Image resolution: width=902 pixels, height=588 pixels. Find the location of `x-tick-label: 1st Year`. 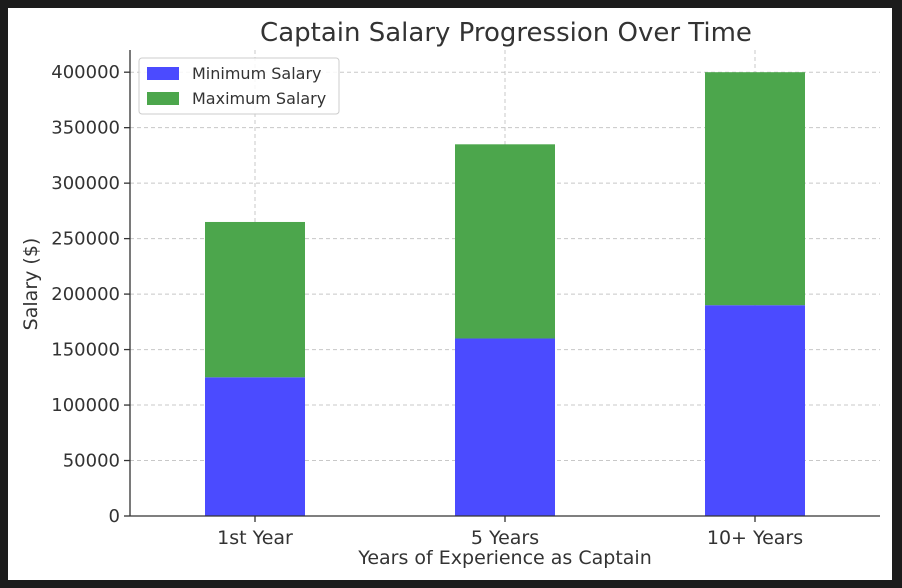

x-tick-label: 1st Year is located at coordinates (255, 538).